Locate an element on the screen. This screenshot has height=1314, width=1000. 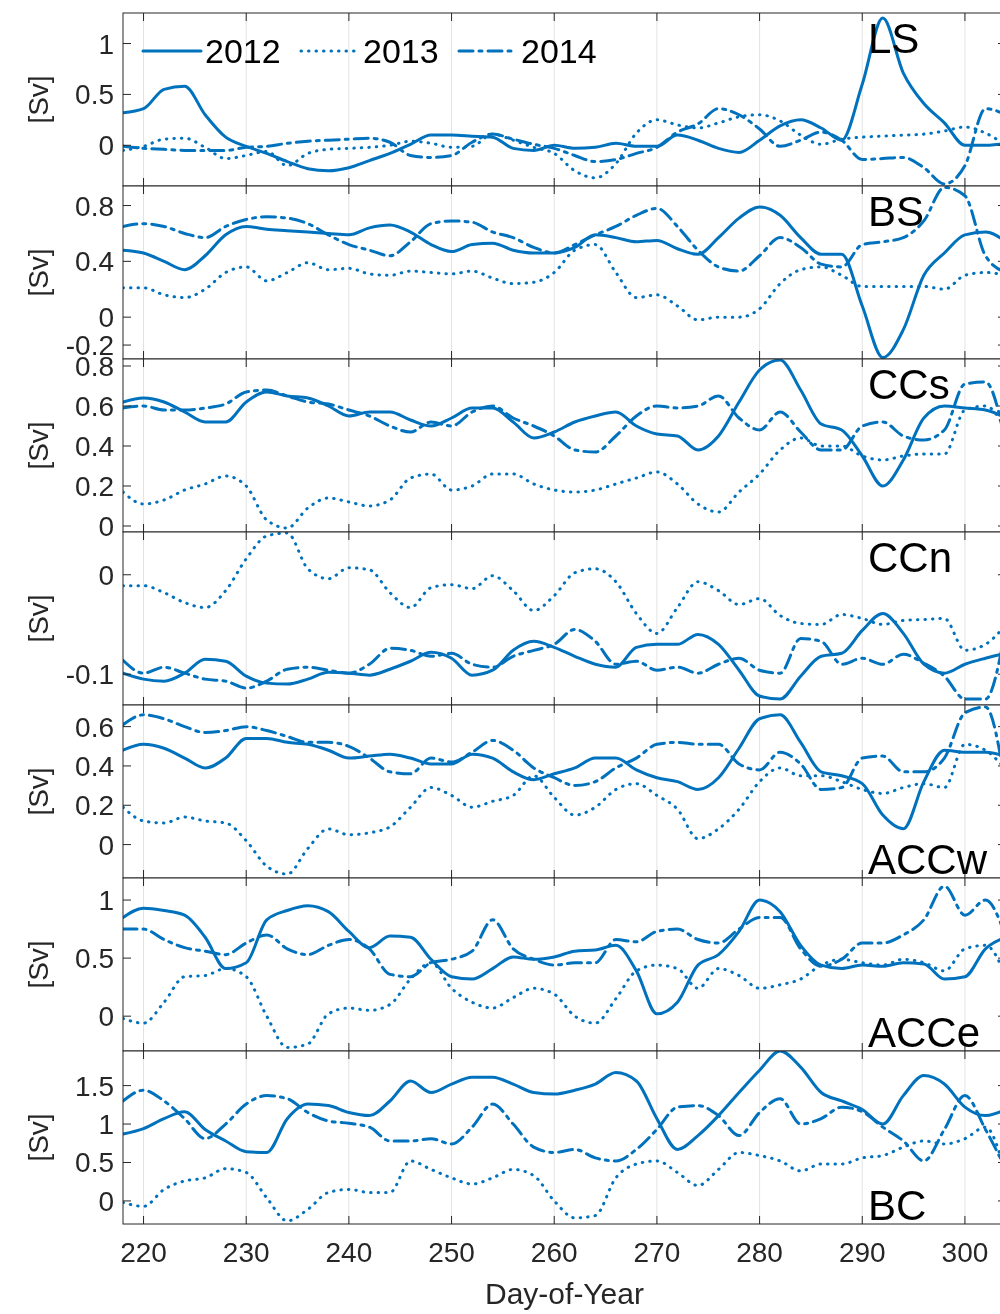
annotation: CCs is located at coordinates (909, 384).